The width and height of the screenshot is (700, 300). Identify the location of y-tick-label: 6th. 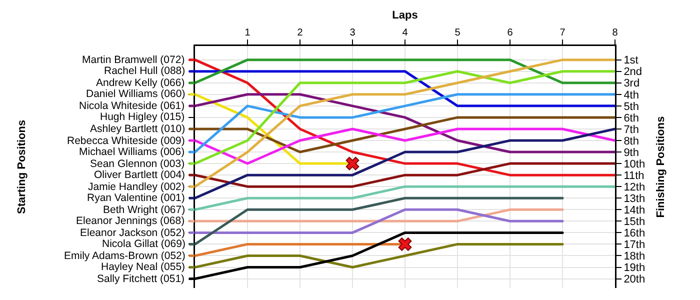
(631, 118).